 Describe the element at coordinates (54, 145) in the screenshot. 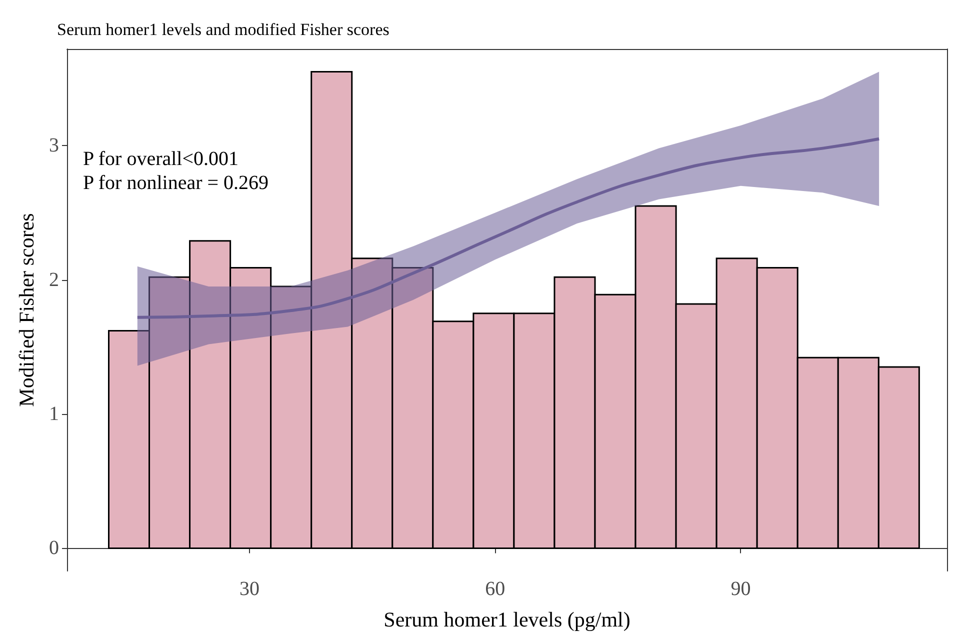

I see `y-tick-label: 3` at that location.